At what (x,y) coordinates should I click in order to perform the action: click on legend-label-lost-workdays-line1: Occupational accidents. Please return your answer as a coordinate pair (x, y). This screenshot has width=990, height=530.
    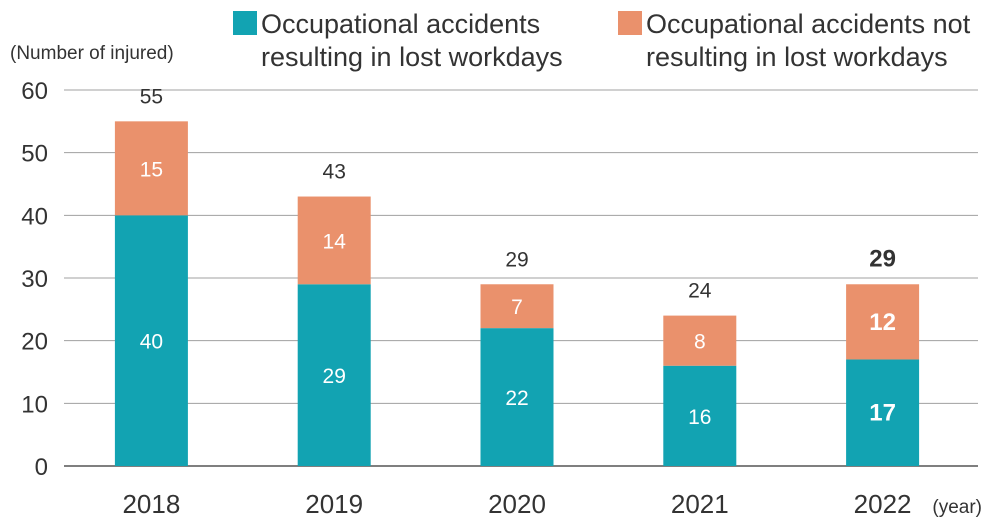
    Looking at the image, I should click on (400, 24).